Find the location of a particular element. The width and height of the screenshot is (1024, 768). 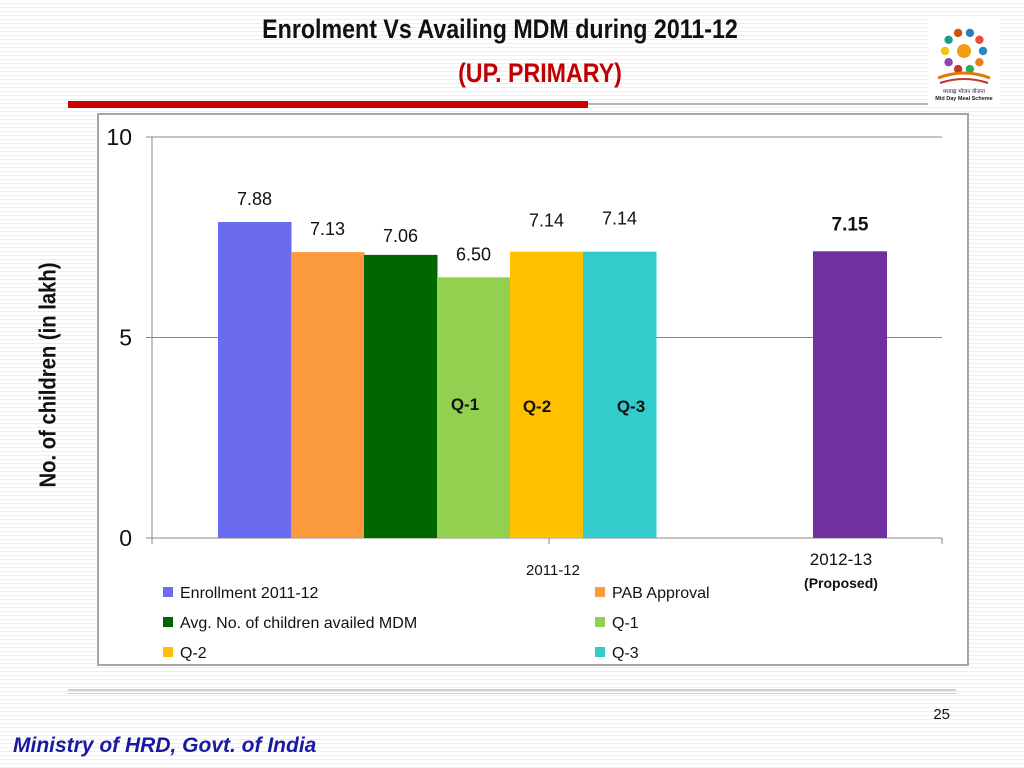

legend-label: Q-3 is located at coordinates (625, 653).